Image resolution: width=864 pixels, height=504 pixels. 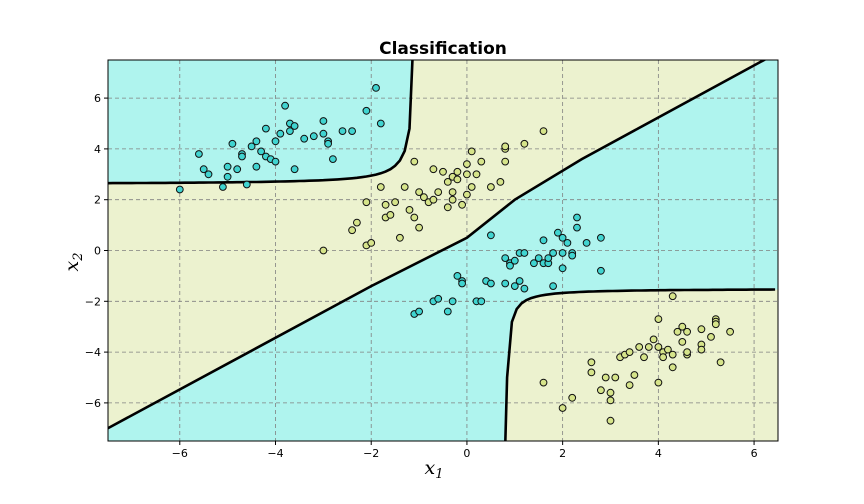 What do you see at coordinates (443, 49) in the screenshot?
I see `chart-title: Classification` at bounding box center [443, 49].